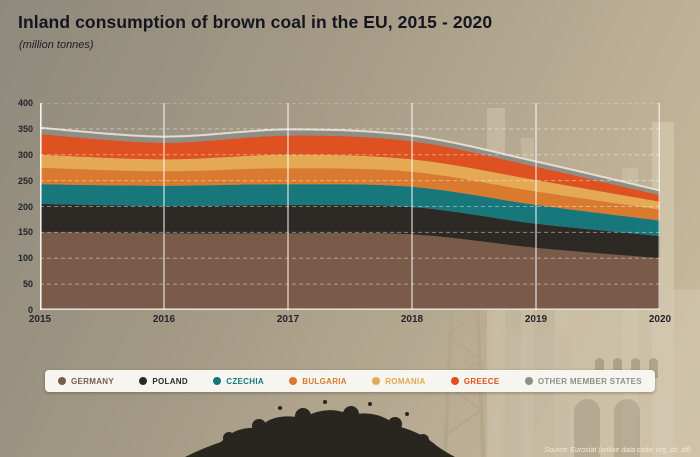 The height and width of the screenshot is (457, 700). I want to click on y-tick-150: 150, so click(25, 232).